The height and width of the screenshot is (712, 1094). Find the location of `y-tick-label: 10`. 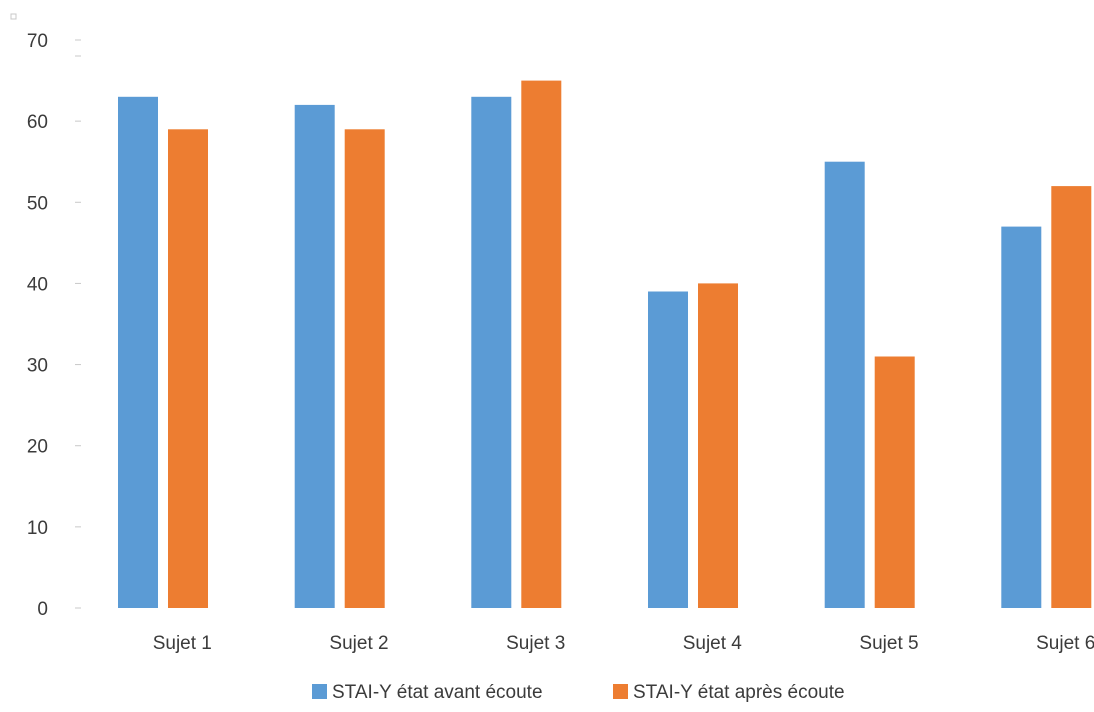

y-tick-label: 10 is located at coordinates (37, 528).